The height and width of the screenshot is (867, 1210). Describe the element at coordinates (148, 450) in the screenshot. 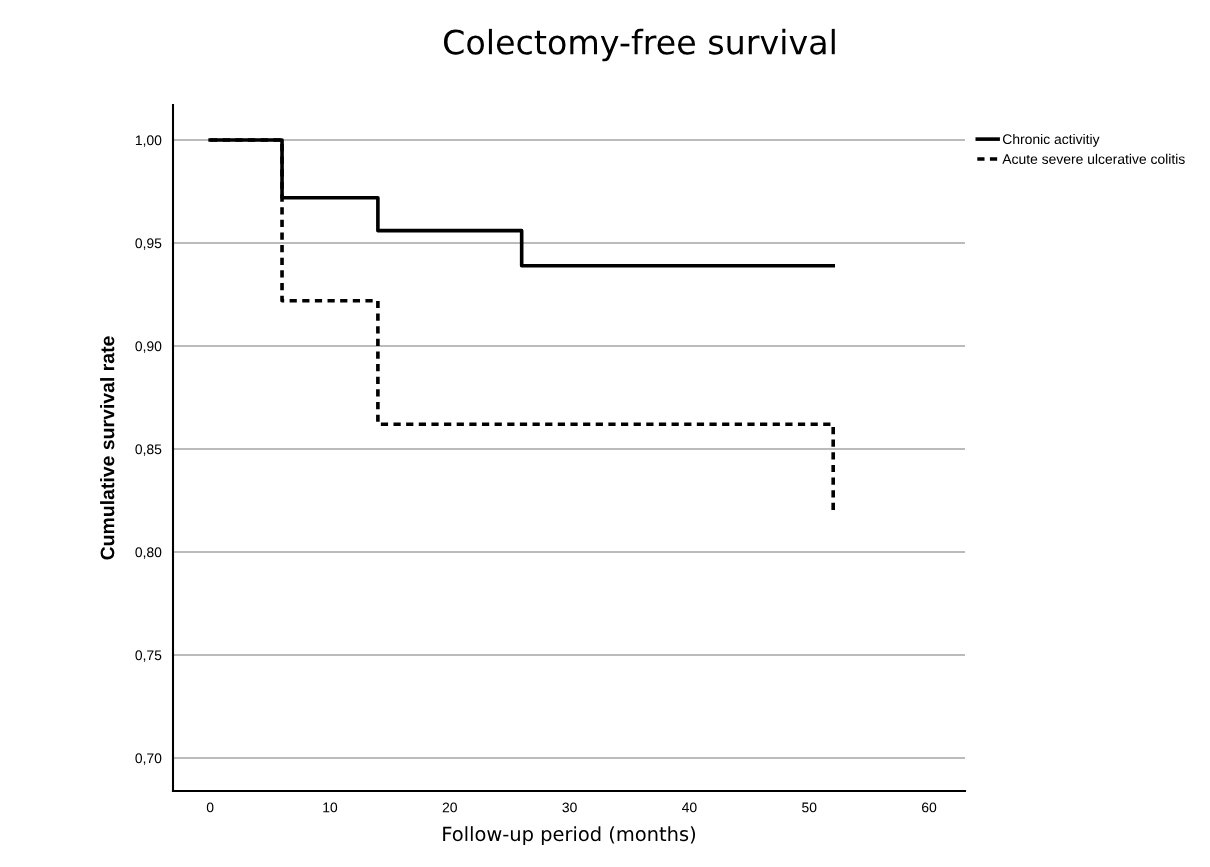

I see `y-tick-label: 0,85` at that location.